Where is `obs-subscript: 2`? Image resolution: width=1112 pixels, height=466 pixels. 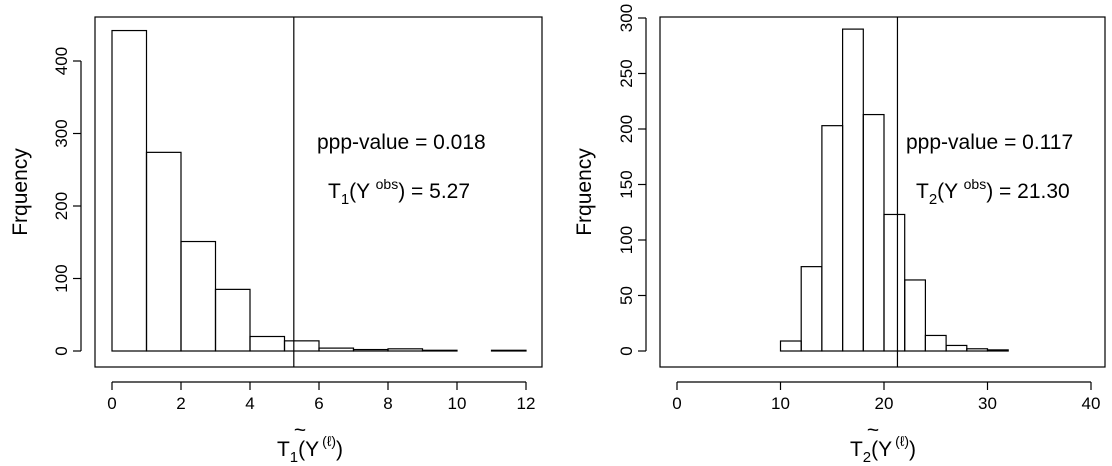
obs-subscript: 2 is located at coordinates (933, 199).